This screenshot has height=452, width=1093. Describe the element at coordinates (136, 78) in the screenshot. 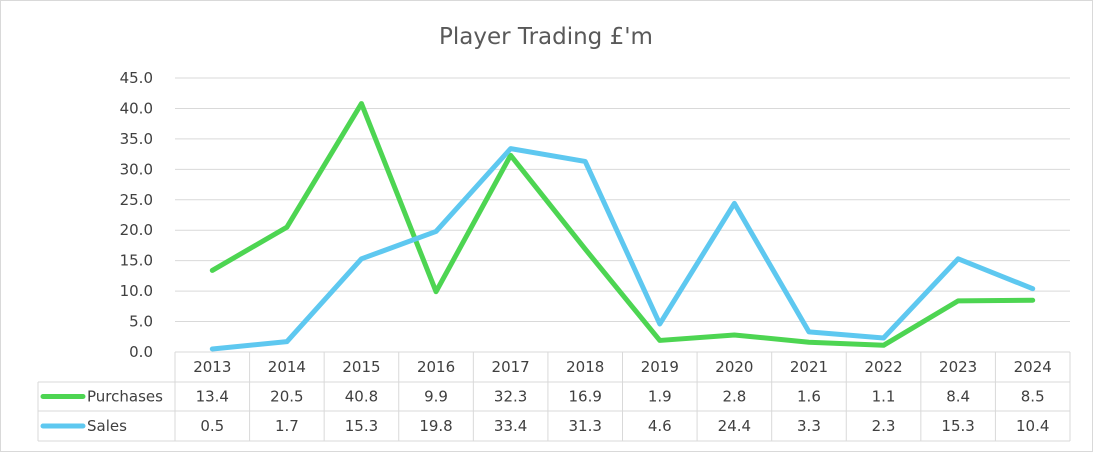

I see `y-tick-label: 45.0` at that location.